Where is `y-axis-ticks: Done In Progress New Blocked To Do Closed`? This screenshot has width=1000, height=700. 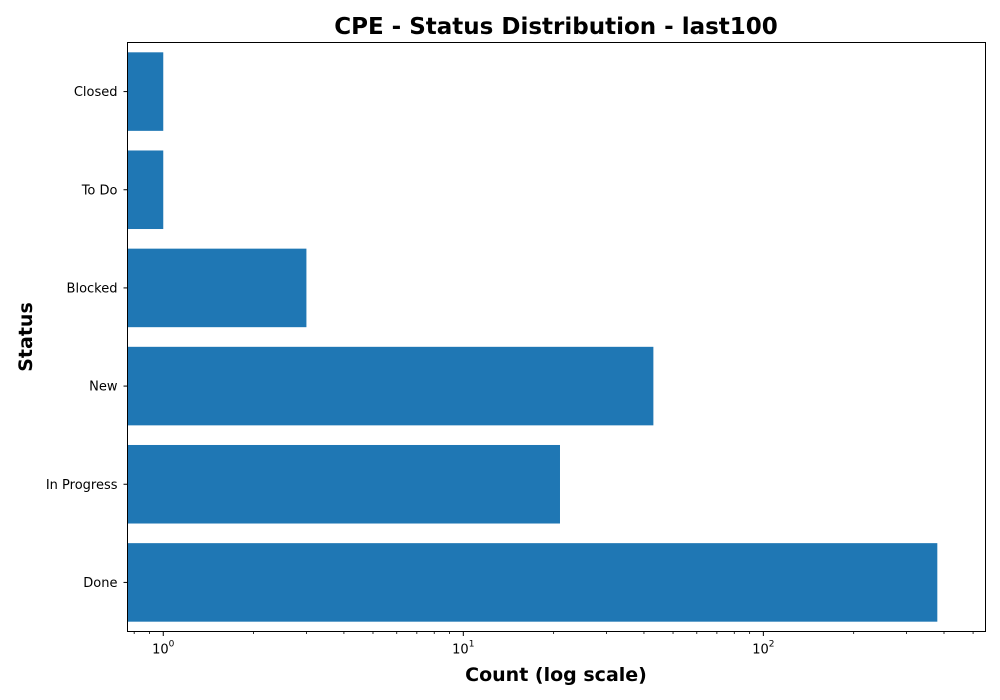 y-axis-ticks: Done In Progress New Blocked To Do Closed is located at coordinates (87, 338).